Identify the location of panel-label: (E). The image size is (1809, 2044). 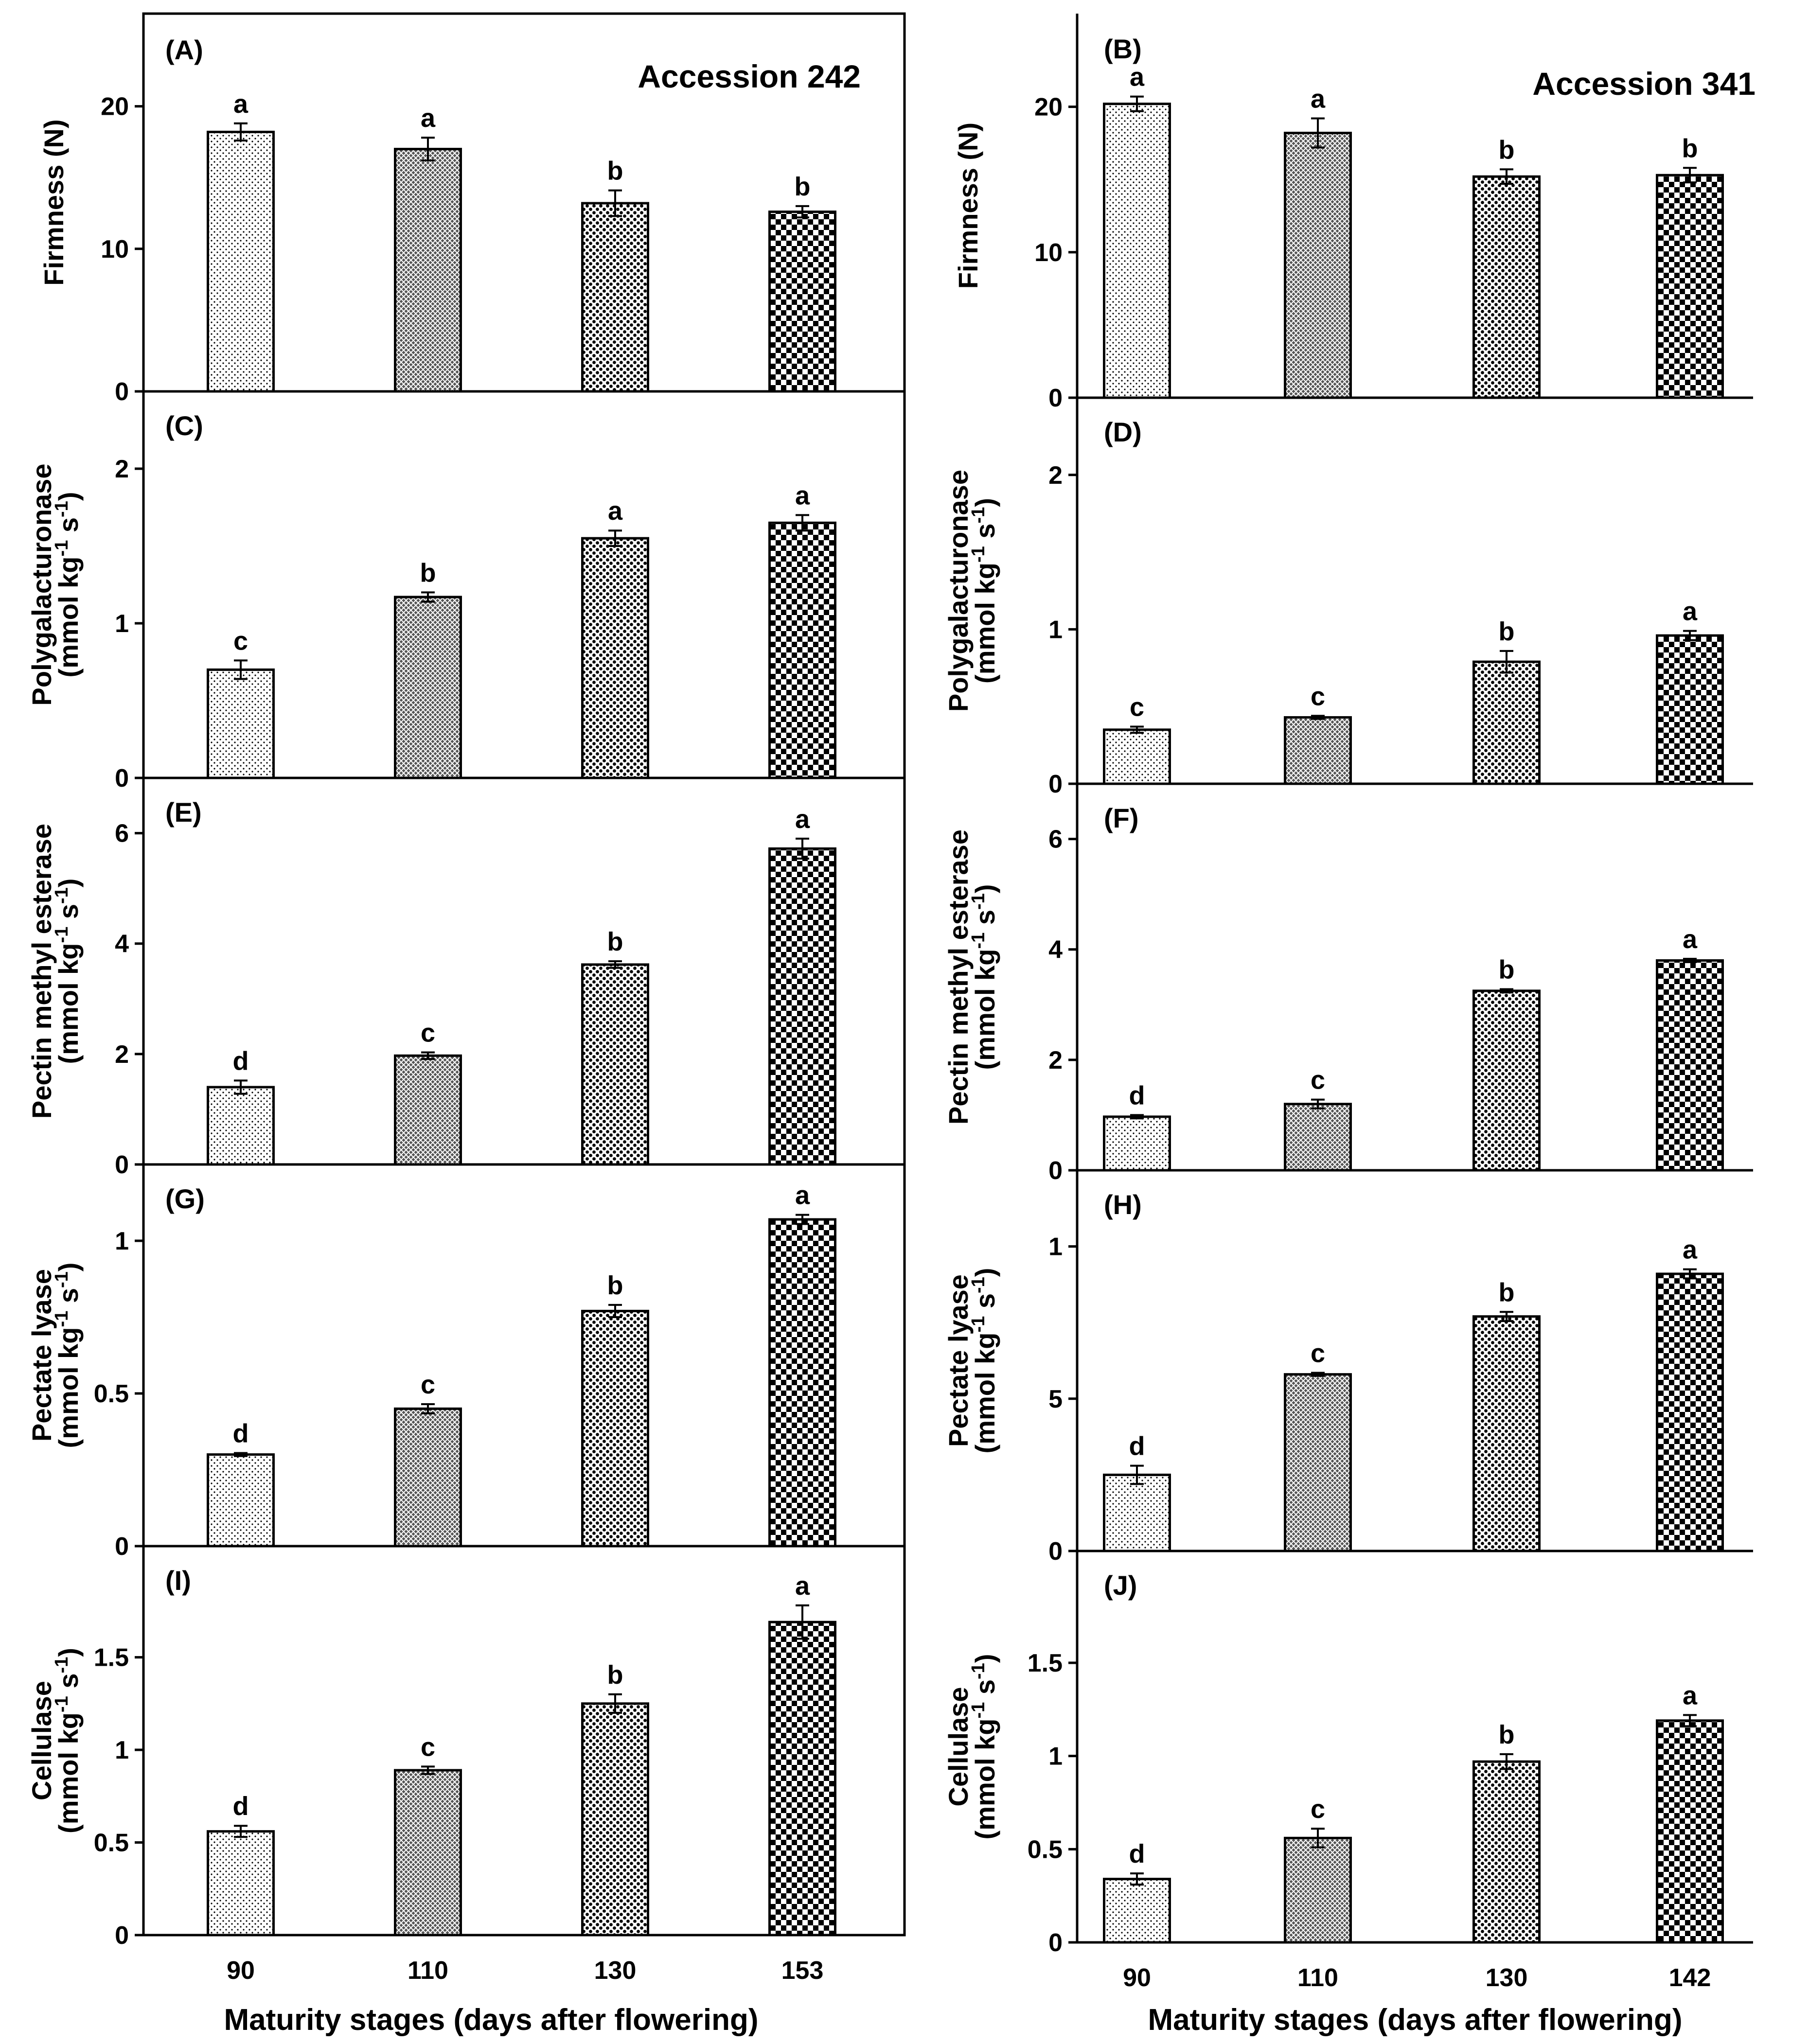
(183, 813).